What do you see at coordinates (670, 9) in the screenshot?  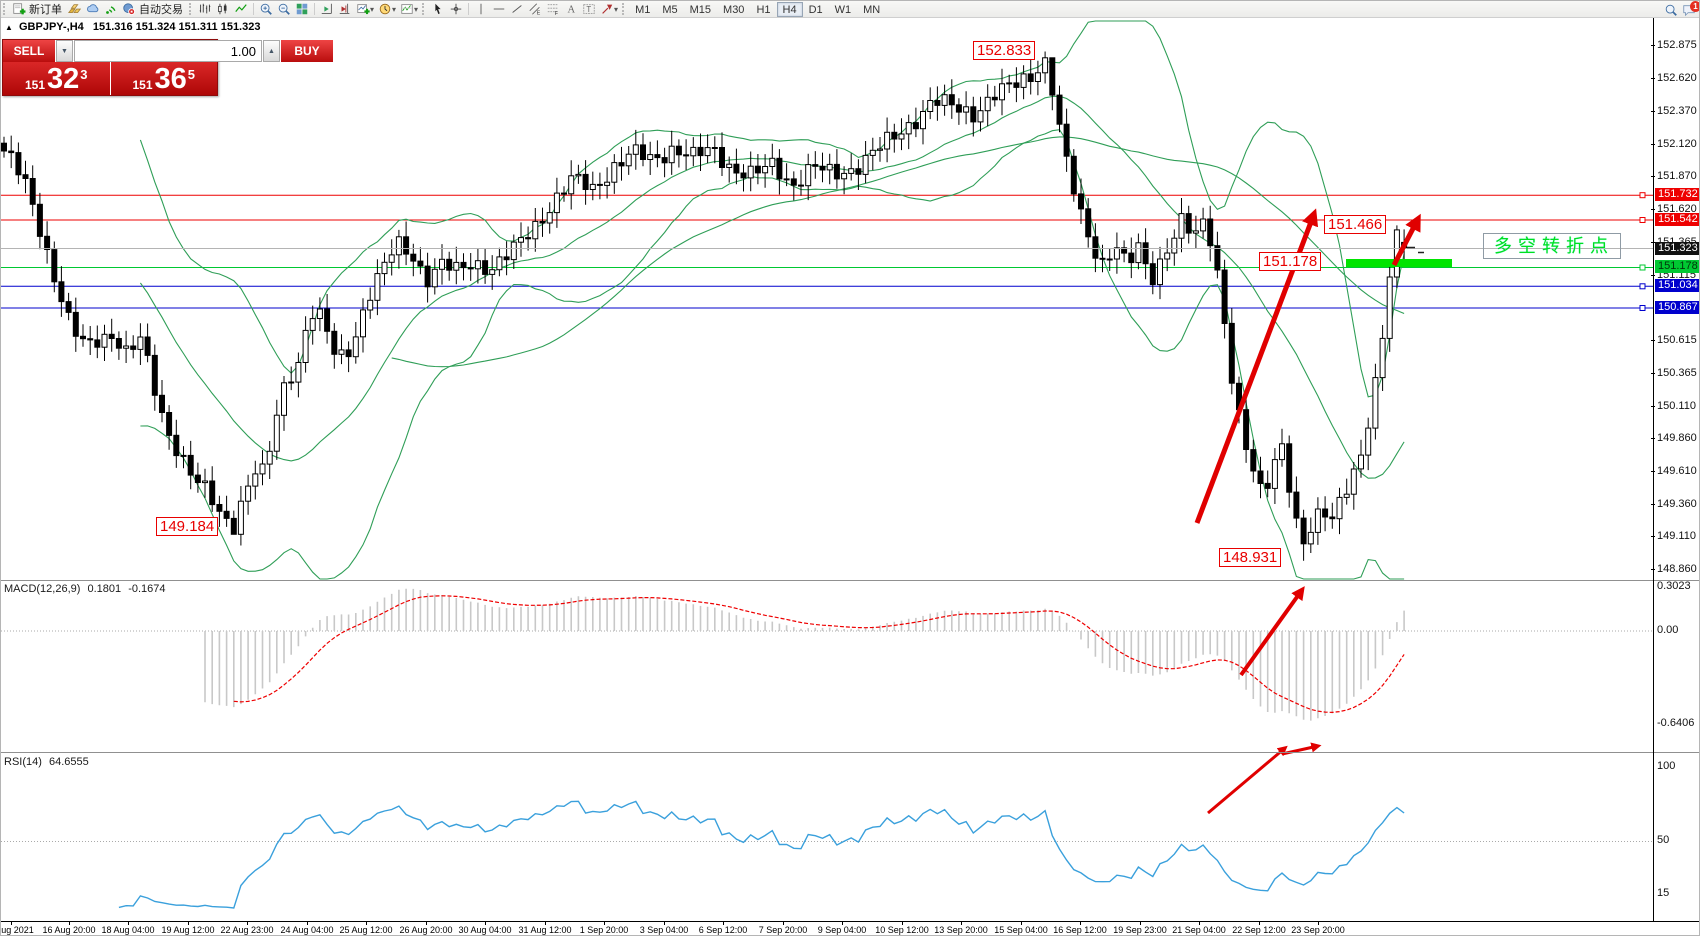 I see `timeframe-button-m5: M5` at bounding box center [670, 9].